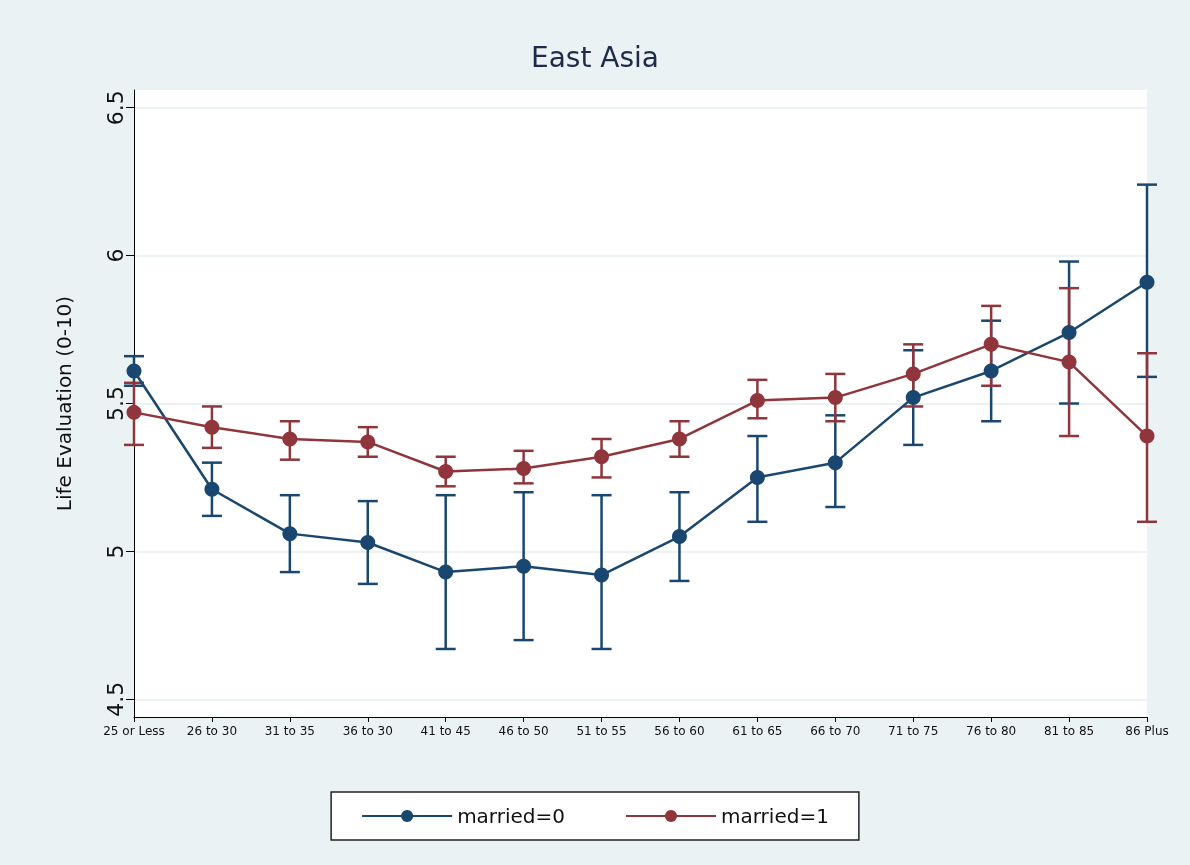 The width and height of the screenshot is (1190, 865). What do you see at coordinates (1069, 731) in the screenshot?
I see `x-tick-label: 81 to 85` at bounding box center [1069, 731].